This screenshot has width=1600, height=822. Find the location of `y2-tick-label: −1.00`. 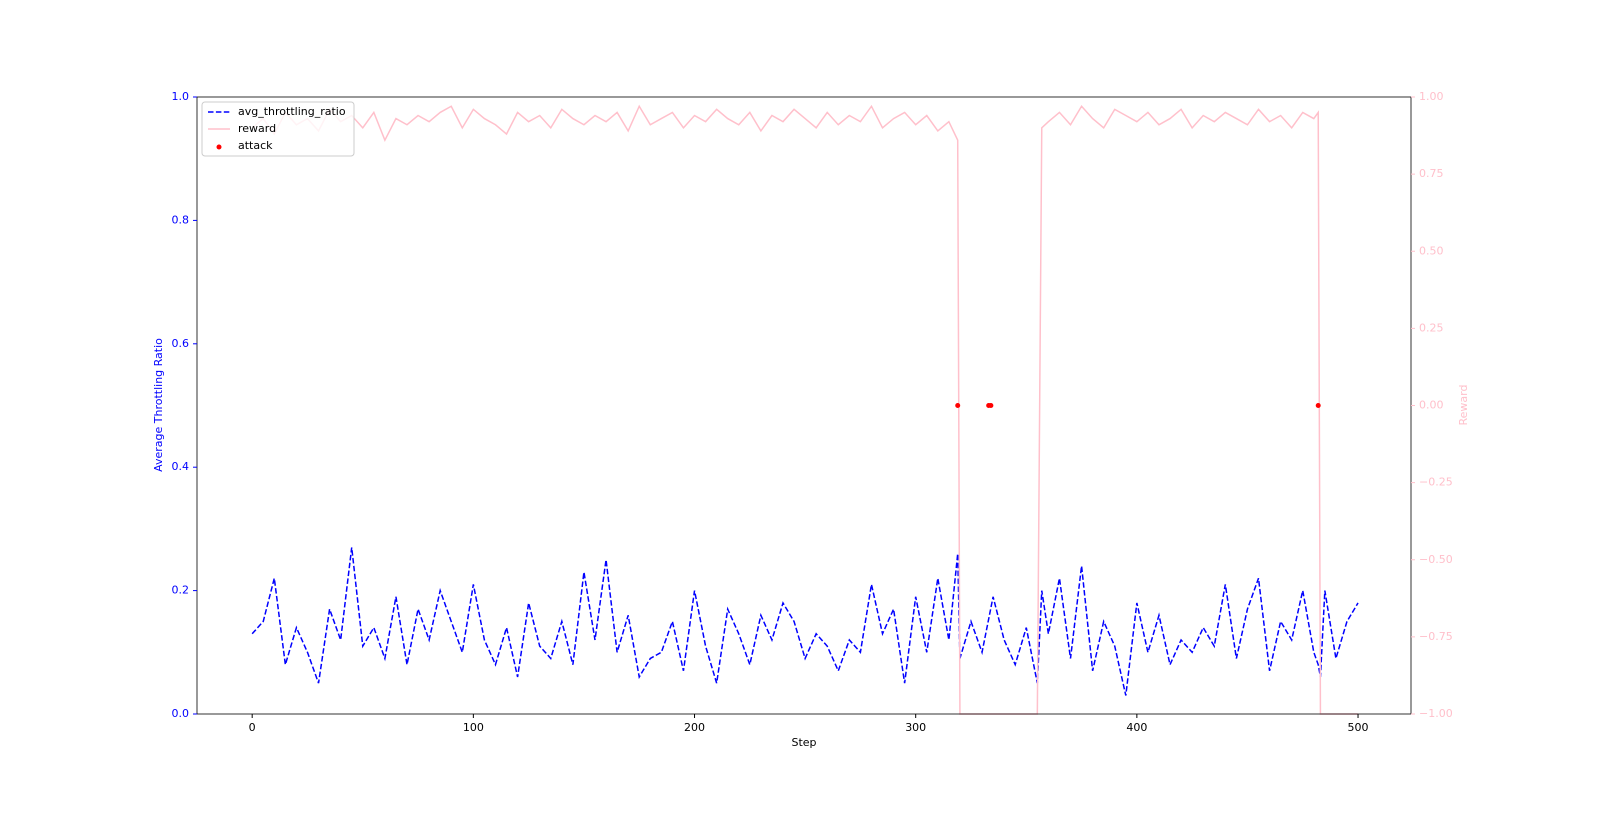

y2-tick-label: −1.00 is located at coordinates (1436, 713).